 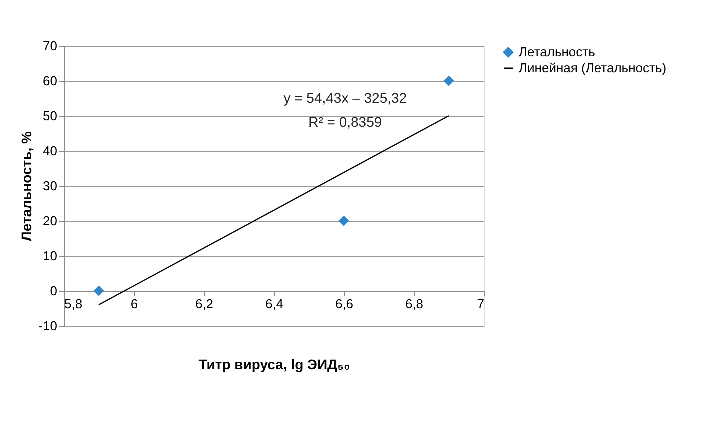 What do you see at coordinates (274, 364) in the screenshot?
I see `x-axis-title: Титр вируса, lg ЭИД₅₀` at bounding box center [274, 364].